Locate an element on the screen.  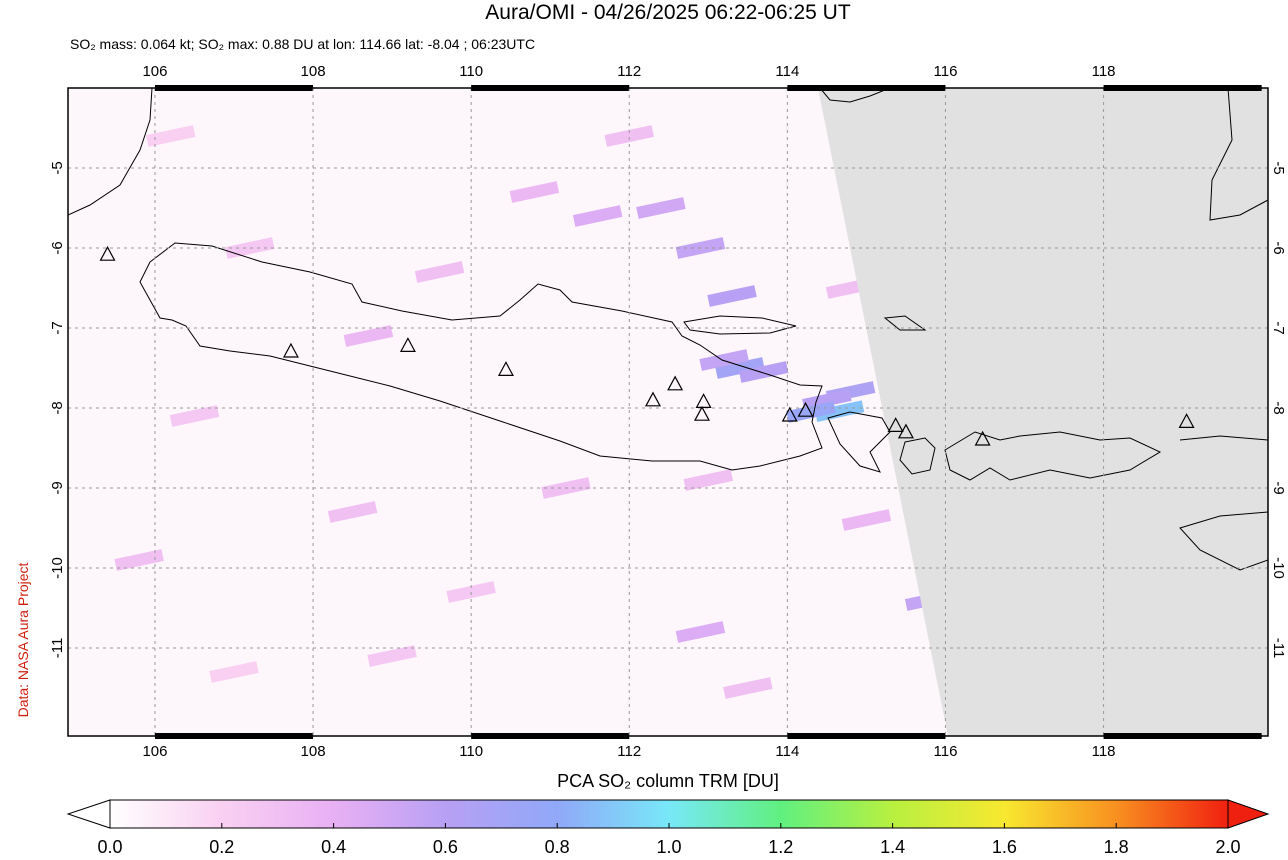
lombok-coast is located at coordinates (917, 456).